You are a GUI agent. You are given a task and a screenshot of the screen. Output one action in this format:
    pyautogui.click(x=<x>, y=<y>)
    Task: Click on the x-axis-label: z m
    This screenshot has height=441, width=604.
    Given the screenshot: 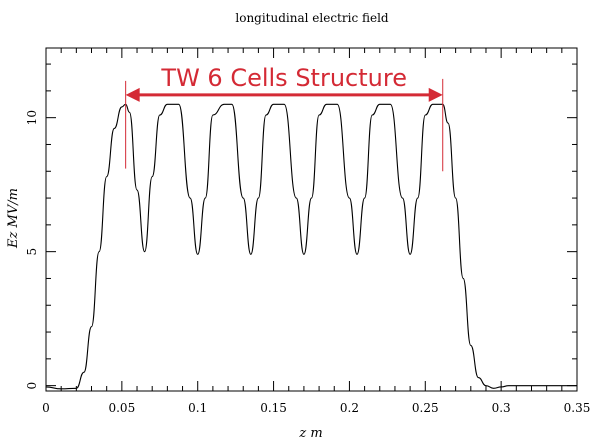 What is the action you would take?
    pyautogui.click(x=310, y=433)
    